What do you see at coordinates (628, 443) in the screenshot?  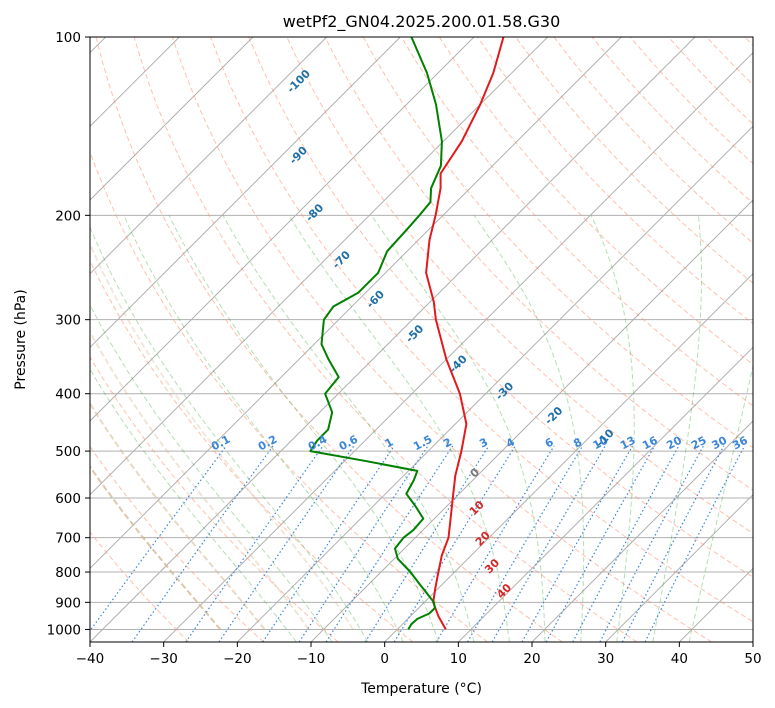 I see `mixing-ratio-label: 13` at bounding box center [628, 443].